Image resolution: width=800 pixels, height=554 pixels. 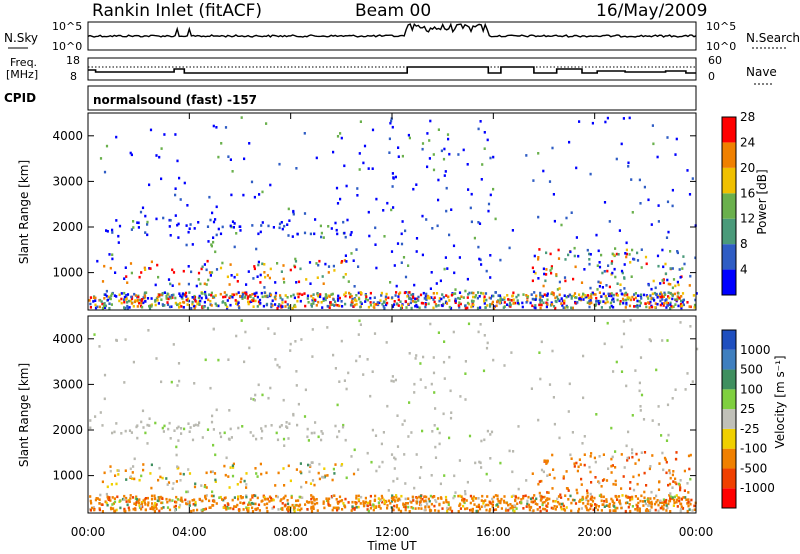 I want to click on colorbar-segment, so click(x=729, y=257).